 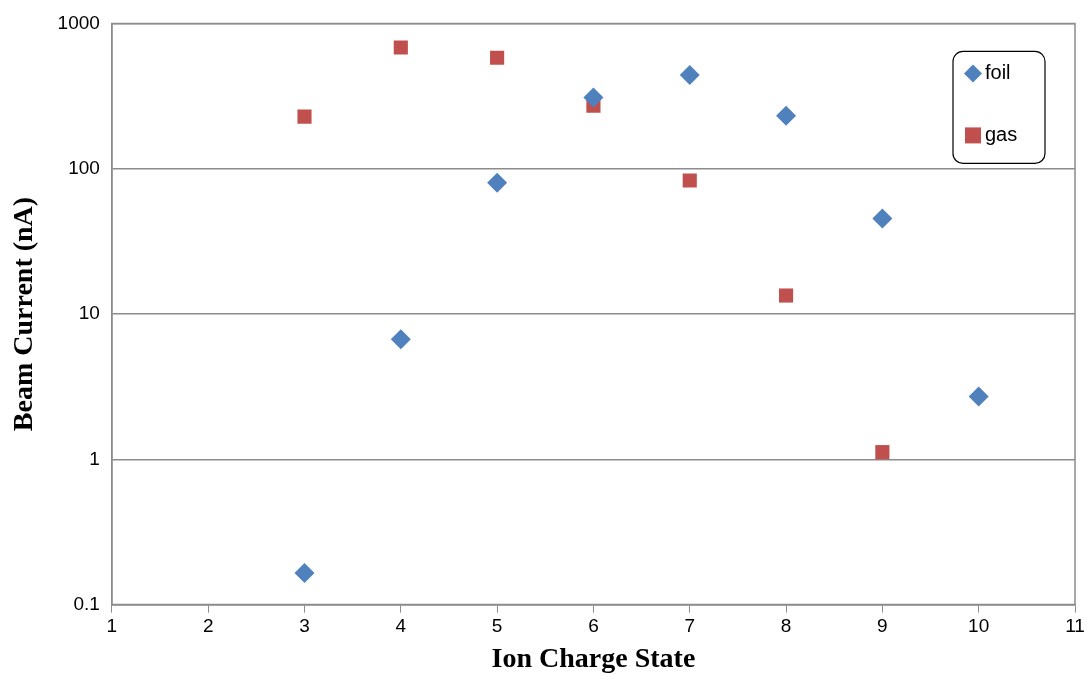 What do you see at coordinates (593, 626) in the screenshot?
I see `x-tick-label: 6` at bounding box center [593, 626].